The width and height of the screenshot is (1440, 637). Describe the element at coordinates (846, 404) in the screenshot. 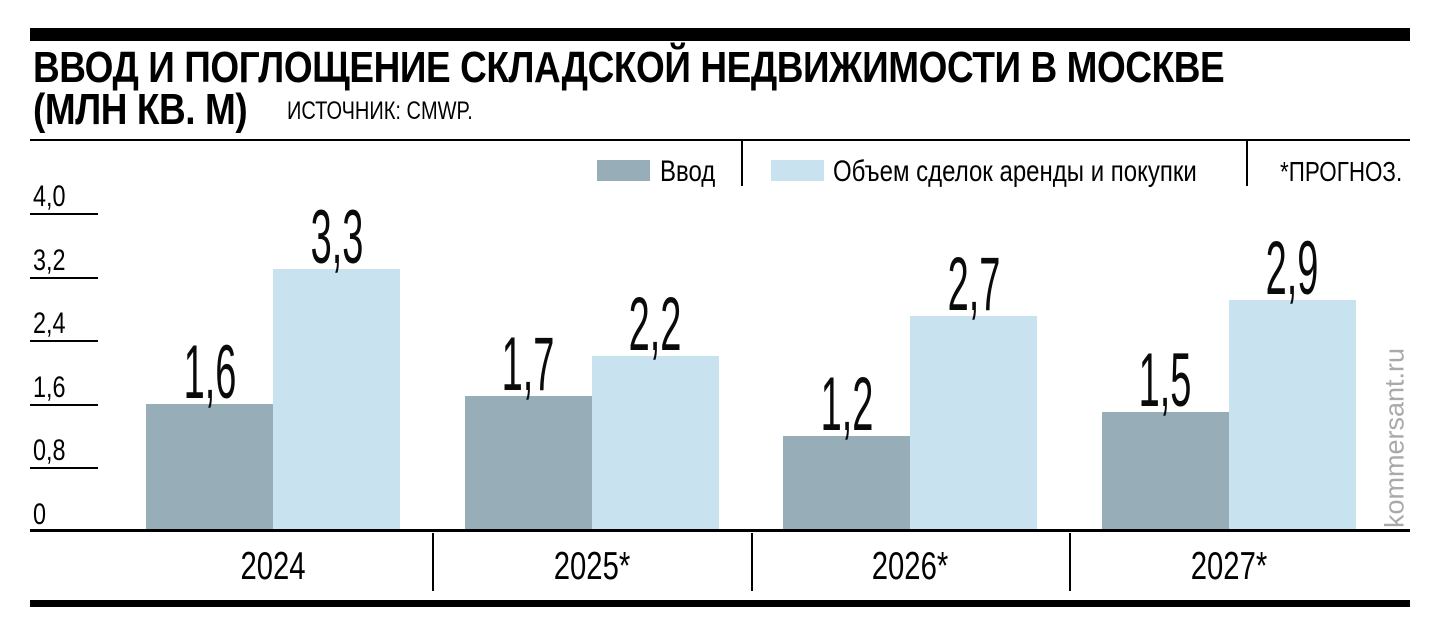

I see `bar-value-label: 1,2` at that location.